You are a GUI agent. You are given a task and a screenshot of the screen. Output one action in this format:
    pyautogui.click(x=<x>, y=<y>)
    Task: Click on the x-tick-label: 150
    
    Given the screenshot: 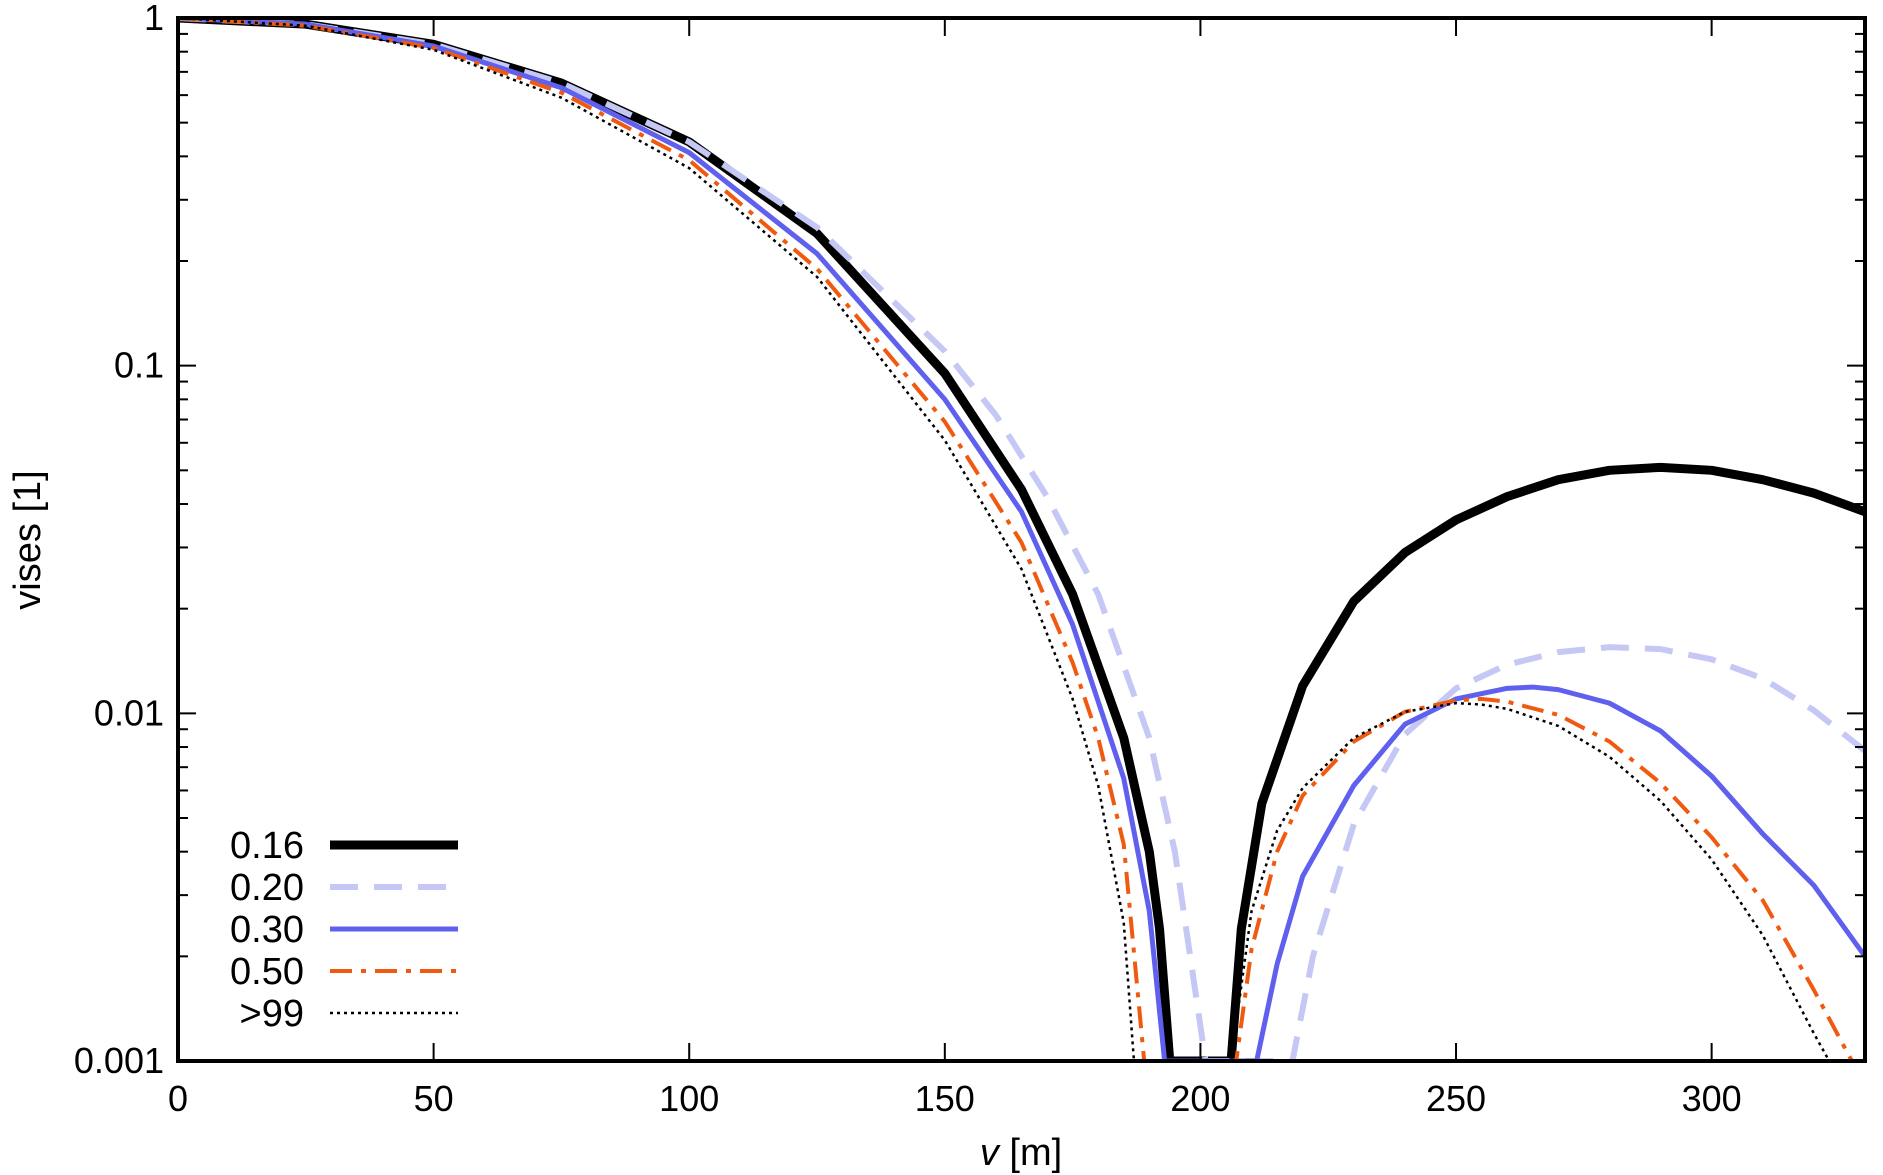 What is the action you would take?
    pyautogui.click(x=945, y=1098)
    